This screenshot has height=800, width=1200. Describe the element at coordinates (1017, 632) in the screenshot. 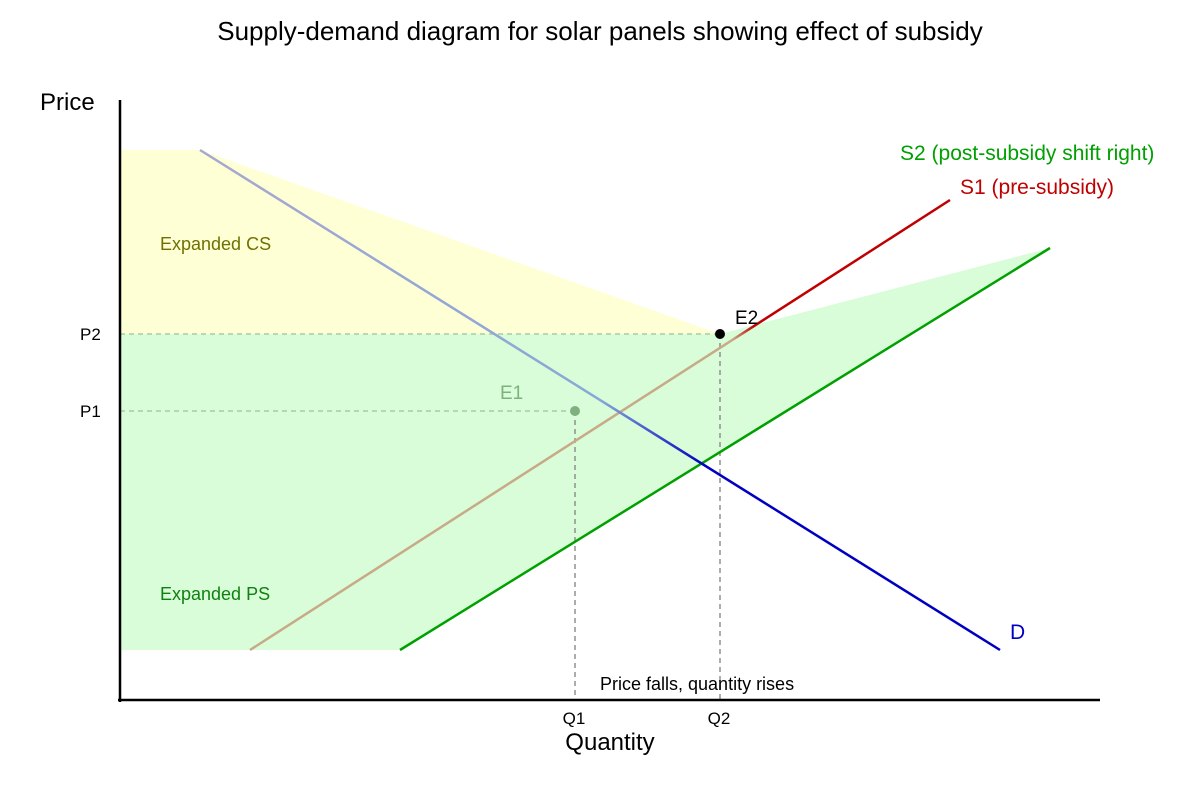

I see `demand-curve-label: D` at that location.